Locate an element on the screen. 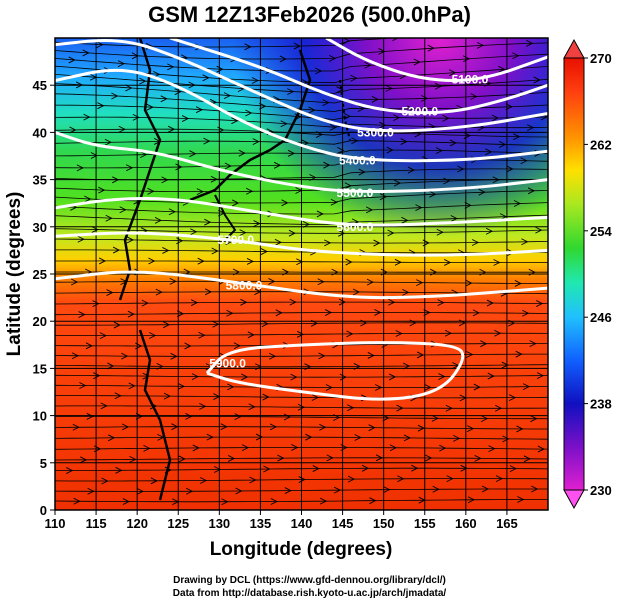  y-tick-label: 35 is located at coordinates (40, 180).